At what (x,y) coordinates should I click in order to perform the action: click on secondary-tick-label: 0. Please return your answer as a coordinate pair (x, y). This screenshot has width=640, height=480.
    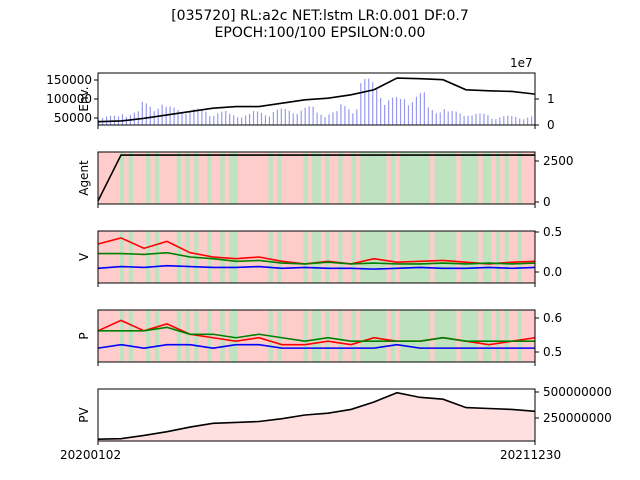
    Looking at the image, I should click on (551, 125).